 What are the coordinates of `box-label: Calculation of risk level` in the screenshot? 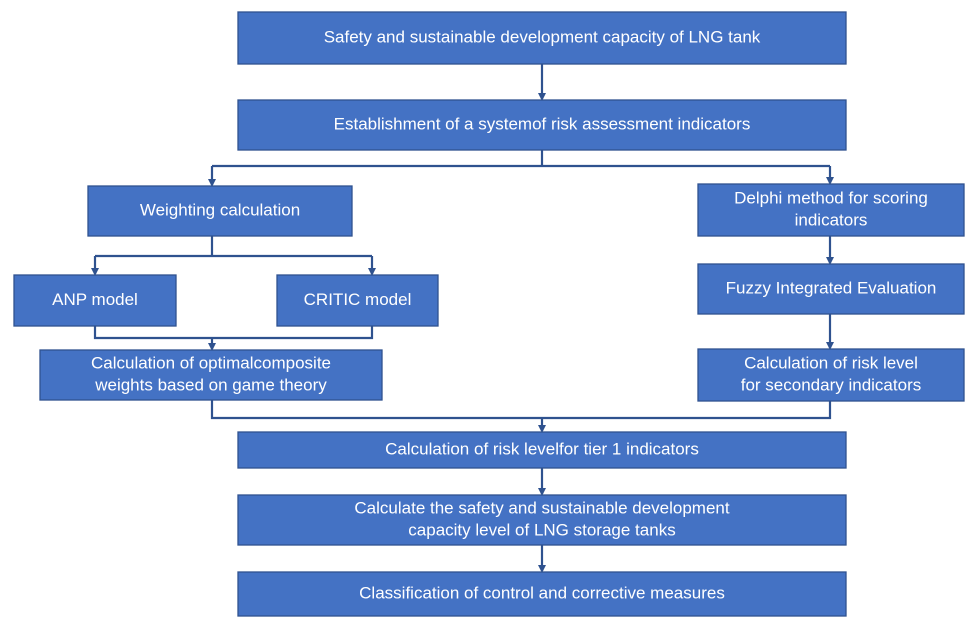 It's located at (831, 362).